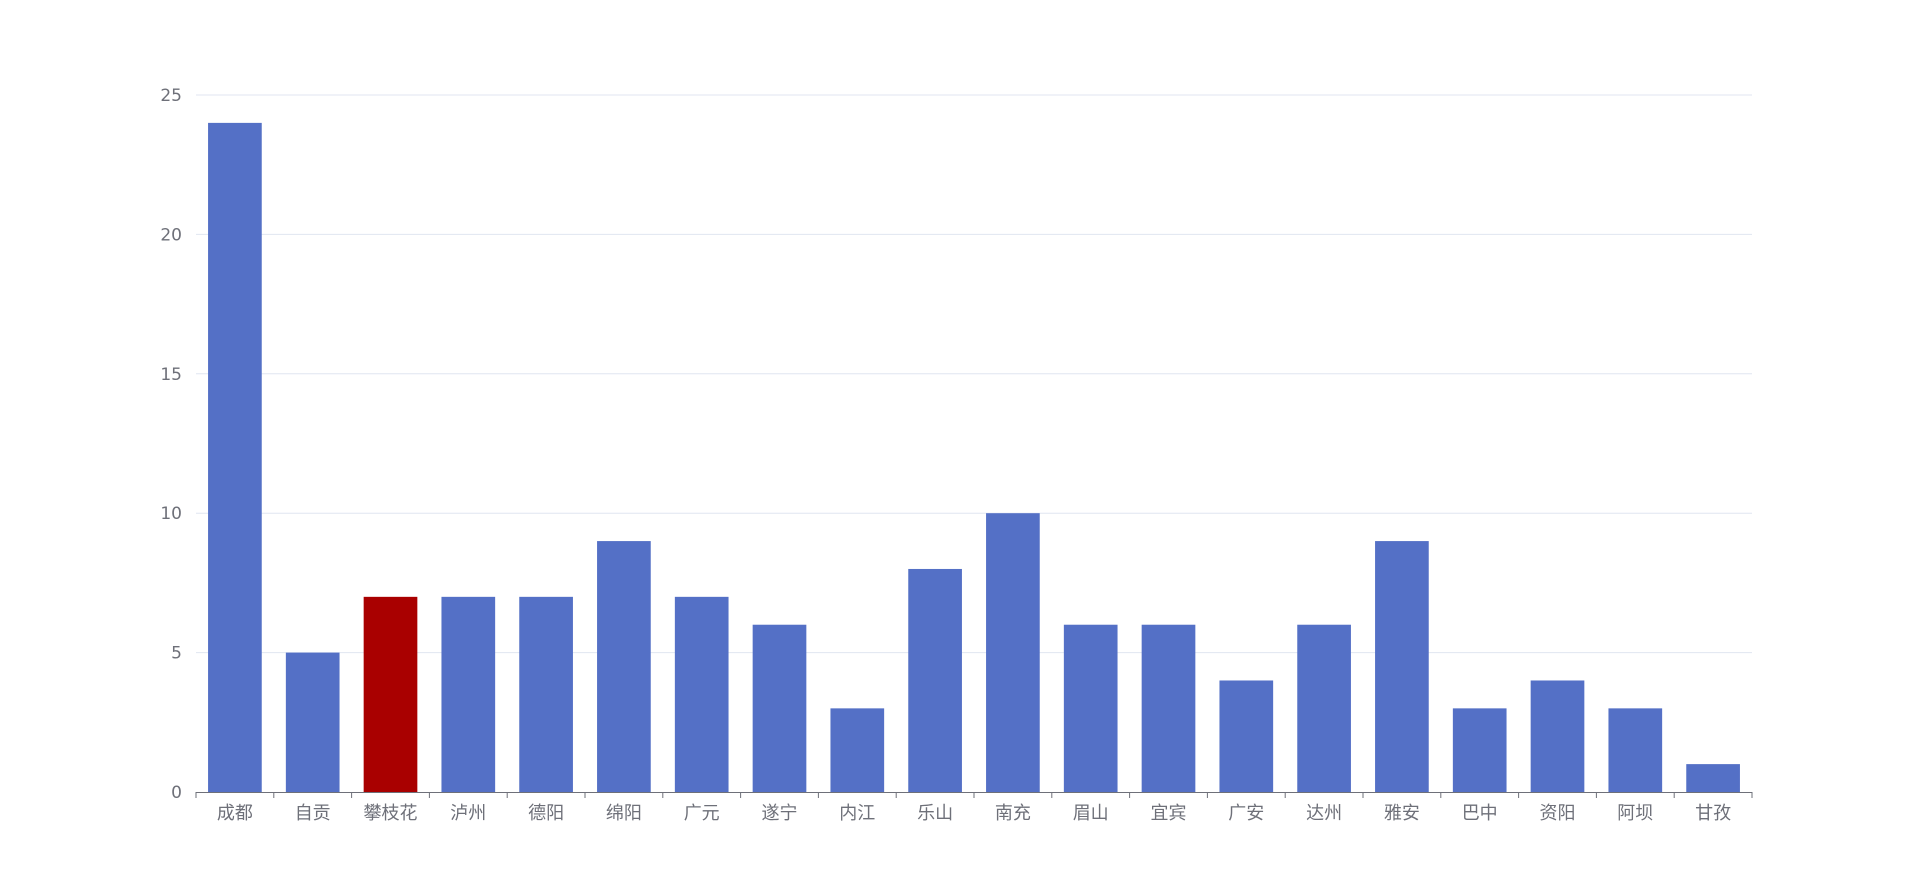 The width and height of the screenshot is (1920, 896). Describe the element at coordinates (1402, 813) in the screenshot. I see `x-tick-label: 雅安` at that location.